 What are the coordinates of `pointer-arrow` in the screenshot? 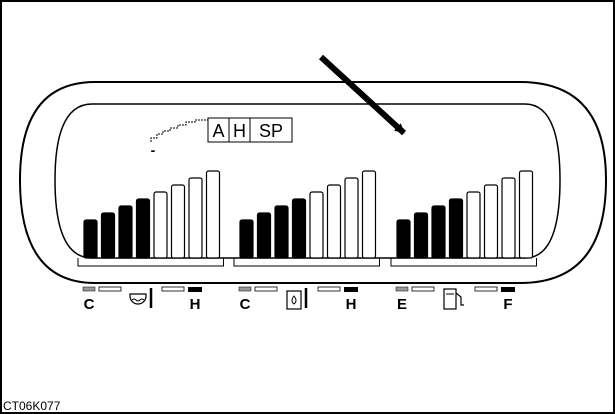 It's located at (362, 95).